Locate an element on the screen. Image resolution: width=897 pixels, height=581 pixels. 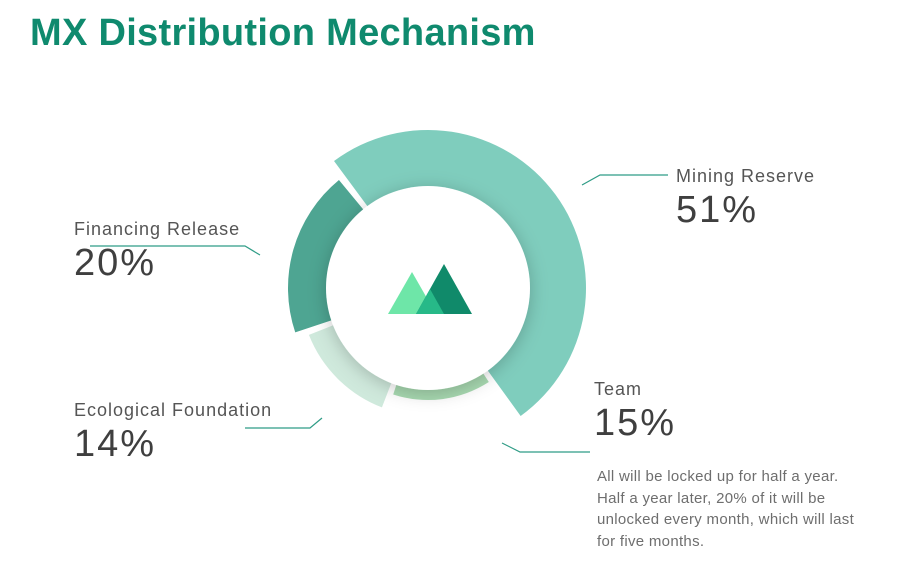
leader-line-team is located at coordinates (545, 447).